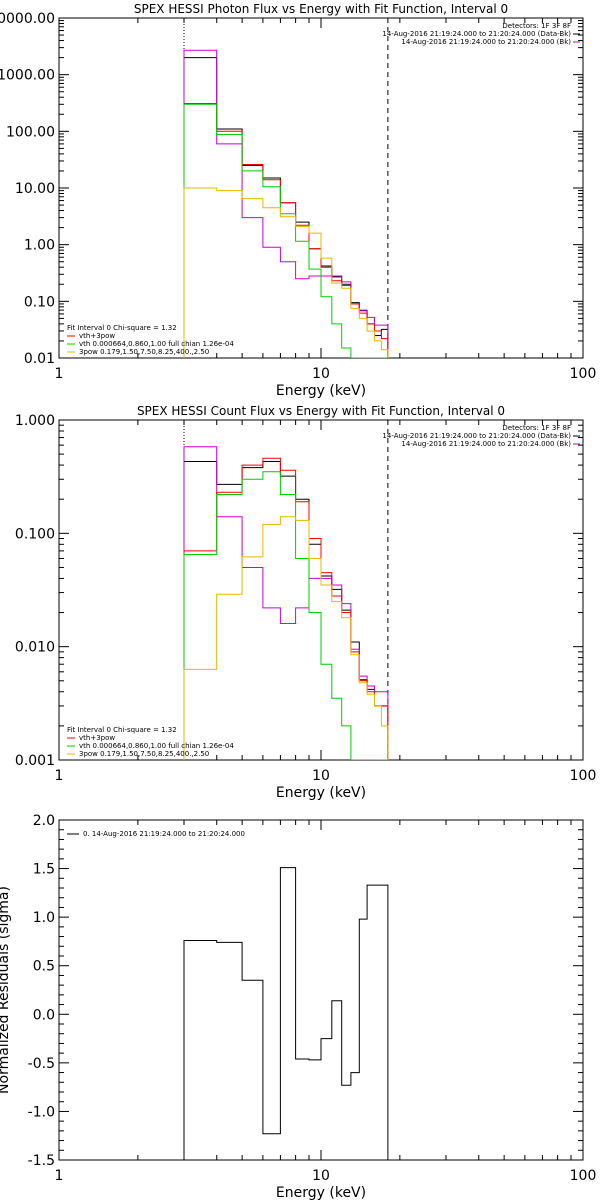  Describe the element at coordinates (35, 421) in the screenshot. I see `y-tick-label: 1.000` at that location.